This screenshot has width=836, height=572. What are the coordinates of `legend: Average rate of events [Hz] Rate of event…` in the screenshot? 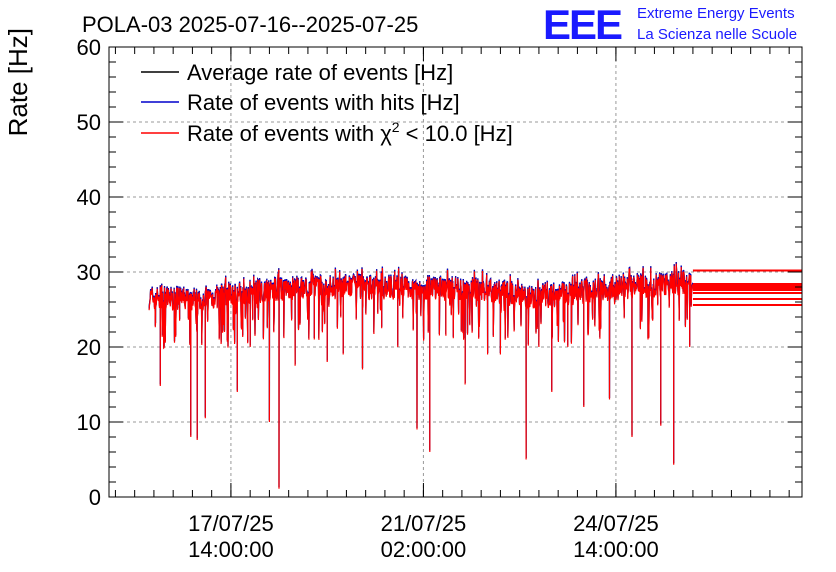 It's located at (327, 103).